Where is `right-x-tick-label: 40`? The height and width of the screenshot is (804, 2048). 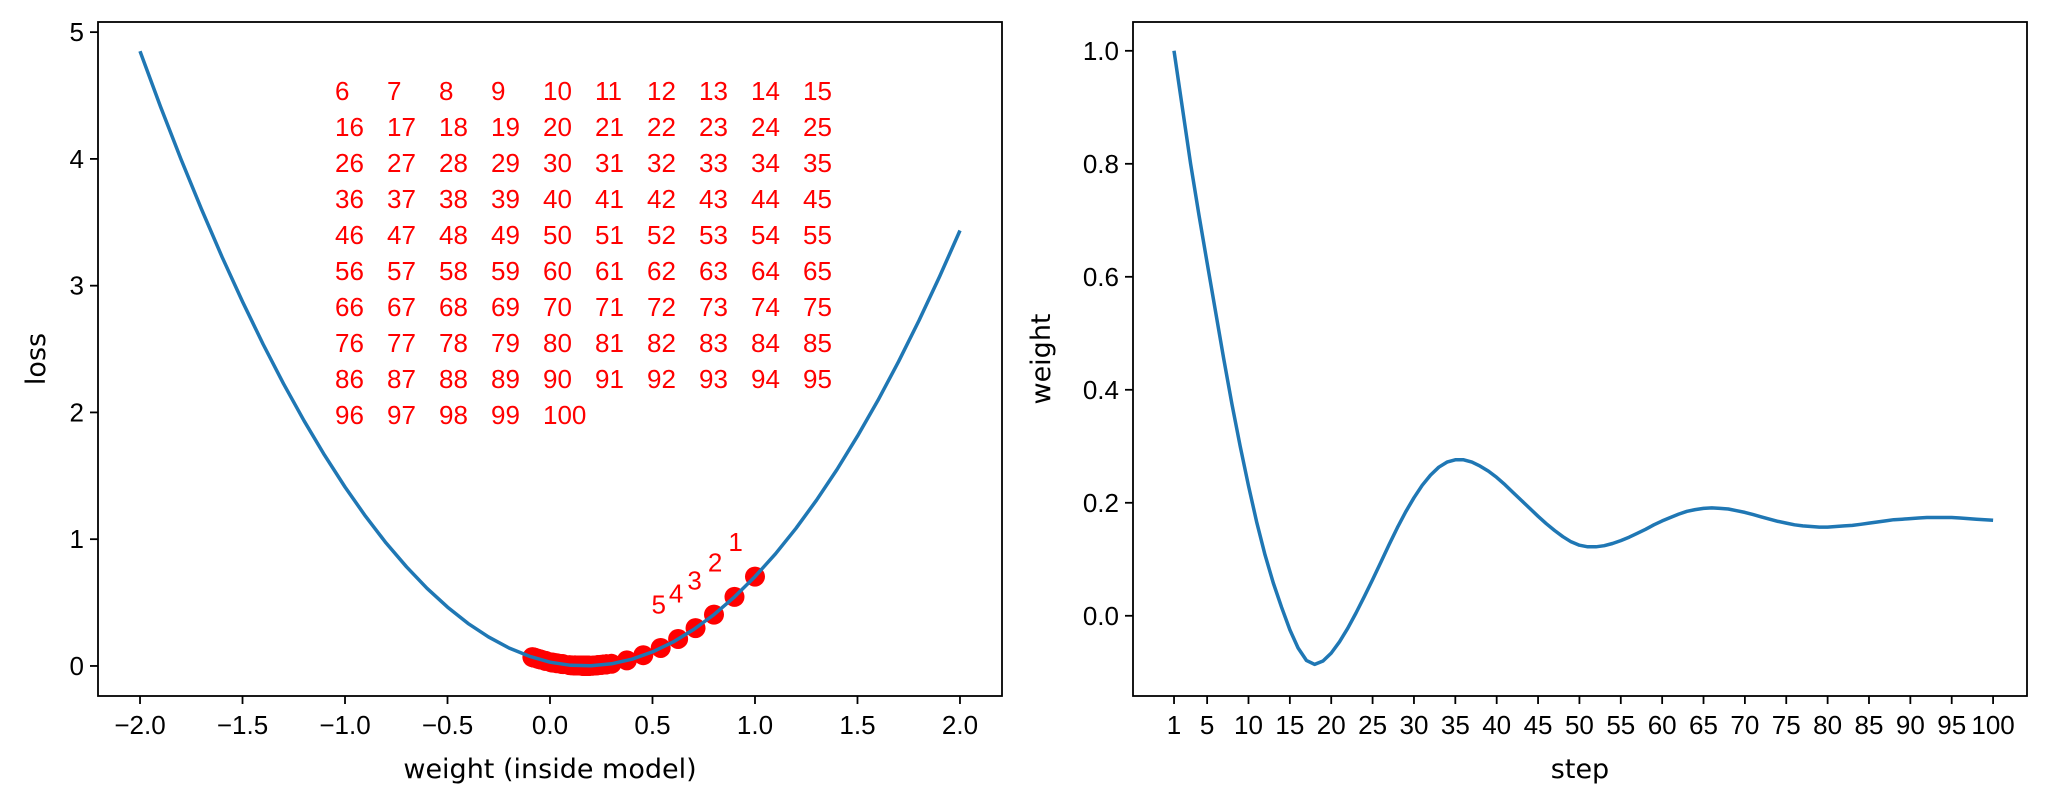 right-x-tick-label: 40 is located at coordinates (1496, 725).